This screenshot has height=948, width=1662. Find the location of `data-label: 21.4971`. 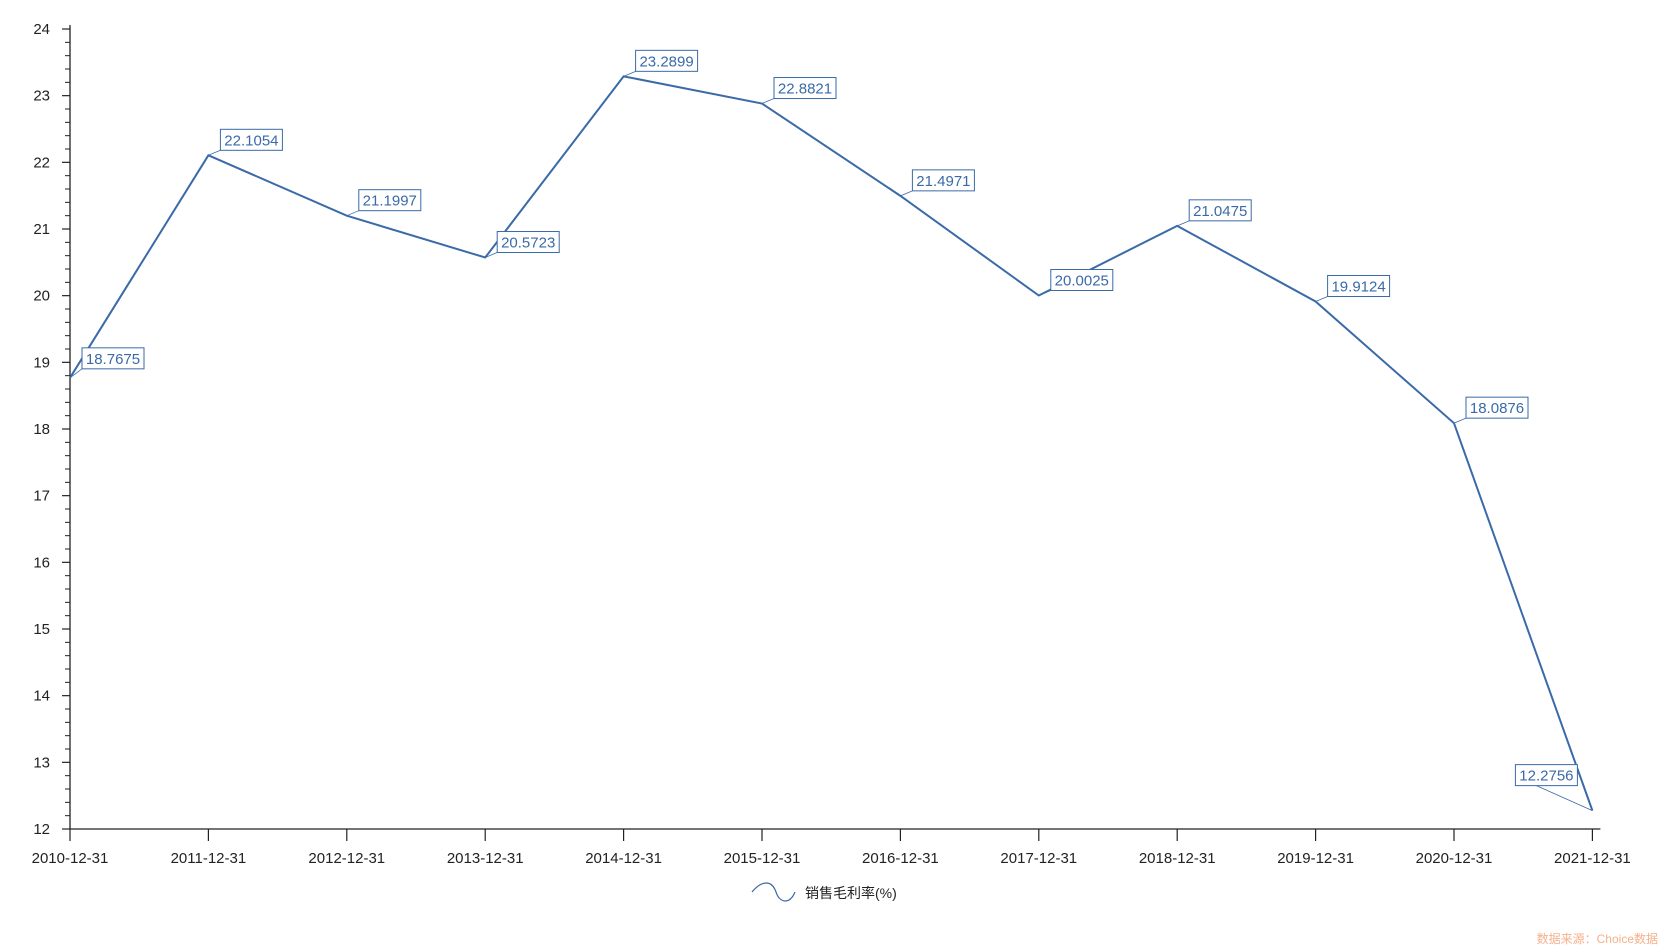

data-label: 21.4971 is located at coordinates (937, 183).